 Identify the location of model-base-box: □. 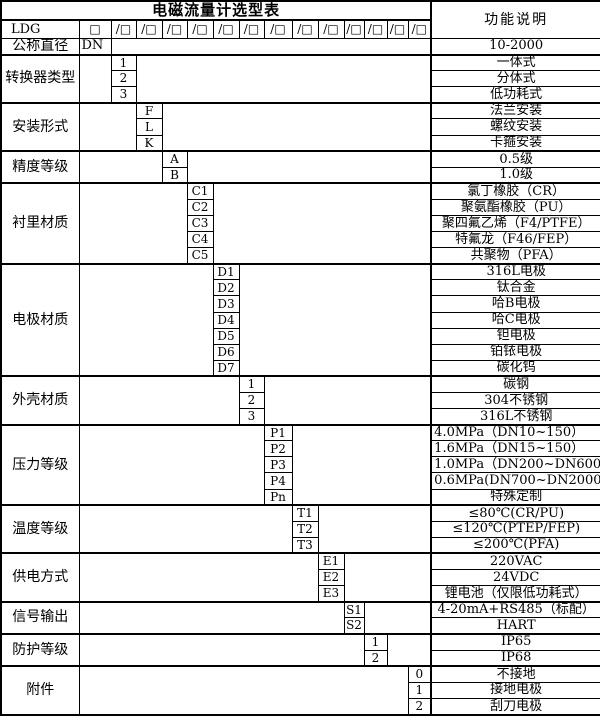
(95, 29).